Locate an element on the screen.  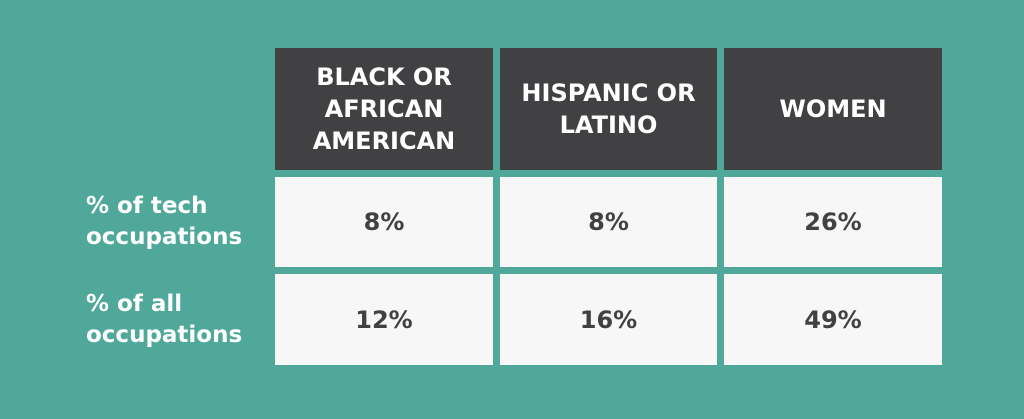
cell-all-hispanic: 16% is located at coordinates (608, 319).